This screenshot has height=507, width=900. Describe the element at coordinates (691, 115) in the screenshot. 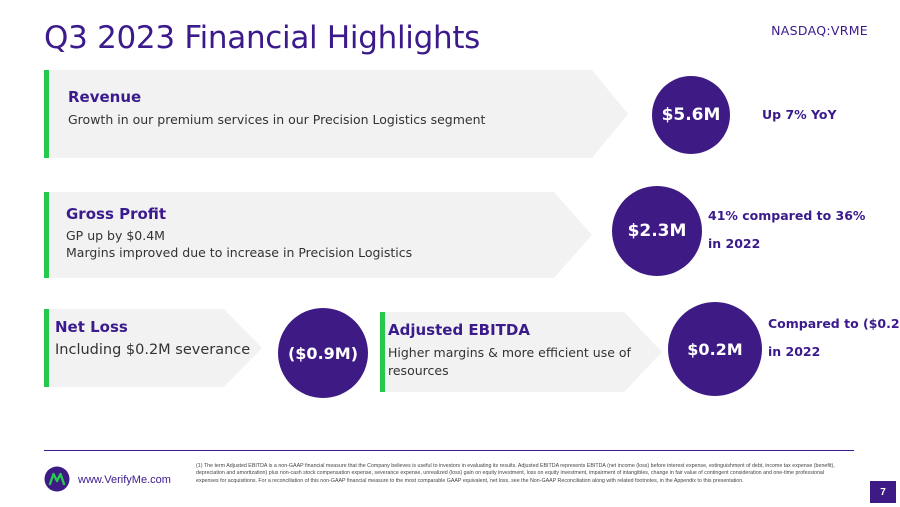

I see `revenue-value-badge: $5.6M` at that location.